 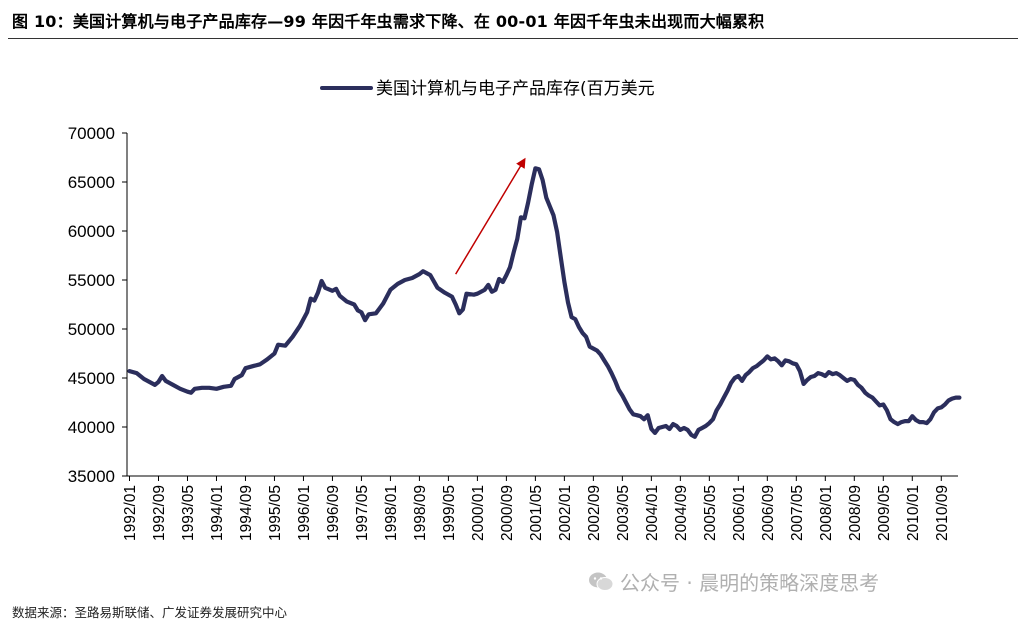 I want to click on x-tick-label: 2006/01, so click(x=739, y=513).